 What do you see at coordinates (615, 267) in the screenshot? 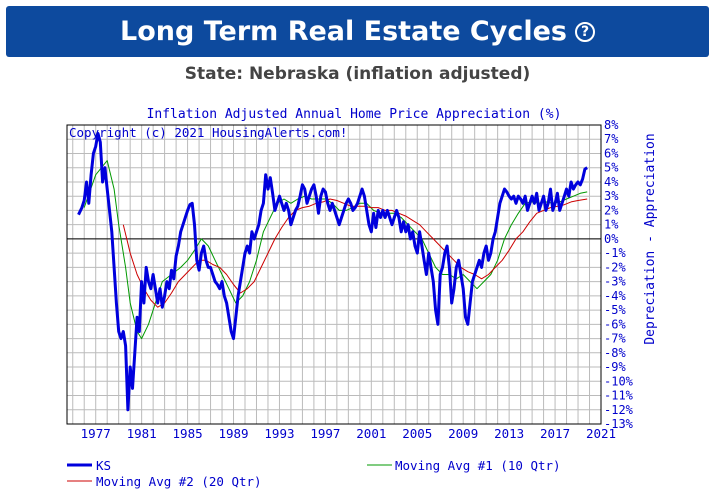
I see `y-tick-label: -2%` at bounding box center [615, 267].